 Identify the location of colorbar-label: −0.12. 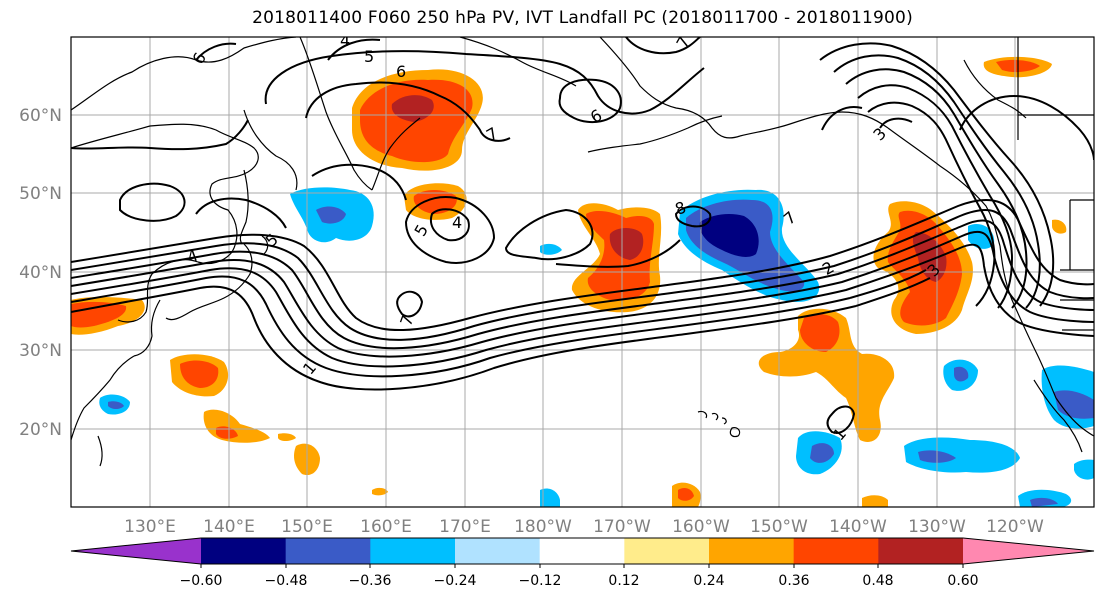
(540, 581).